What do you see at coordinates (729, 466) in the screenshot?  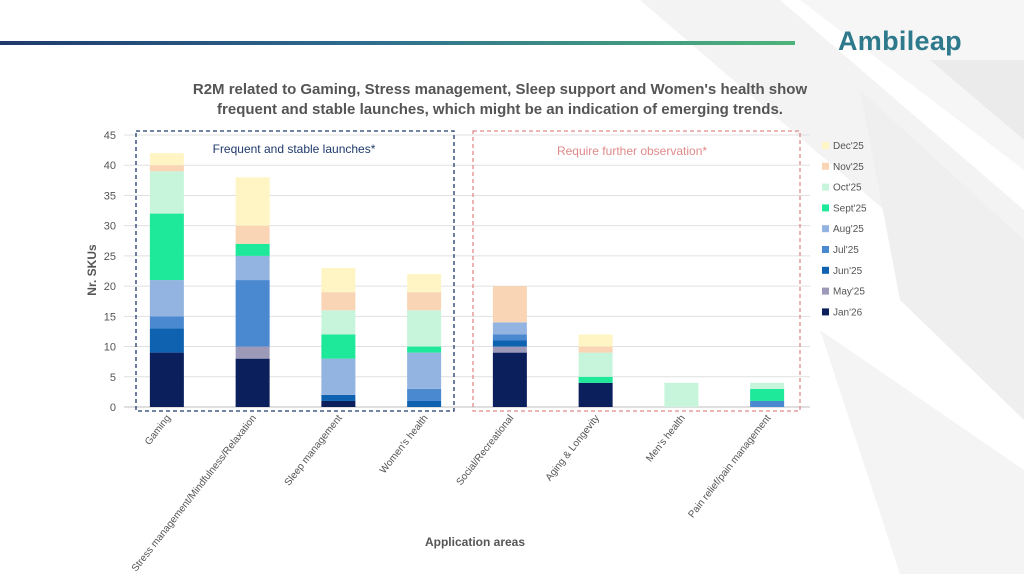 I see `x-tick-label: Pain relief/pain management` at bounding box center [729, 466].